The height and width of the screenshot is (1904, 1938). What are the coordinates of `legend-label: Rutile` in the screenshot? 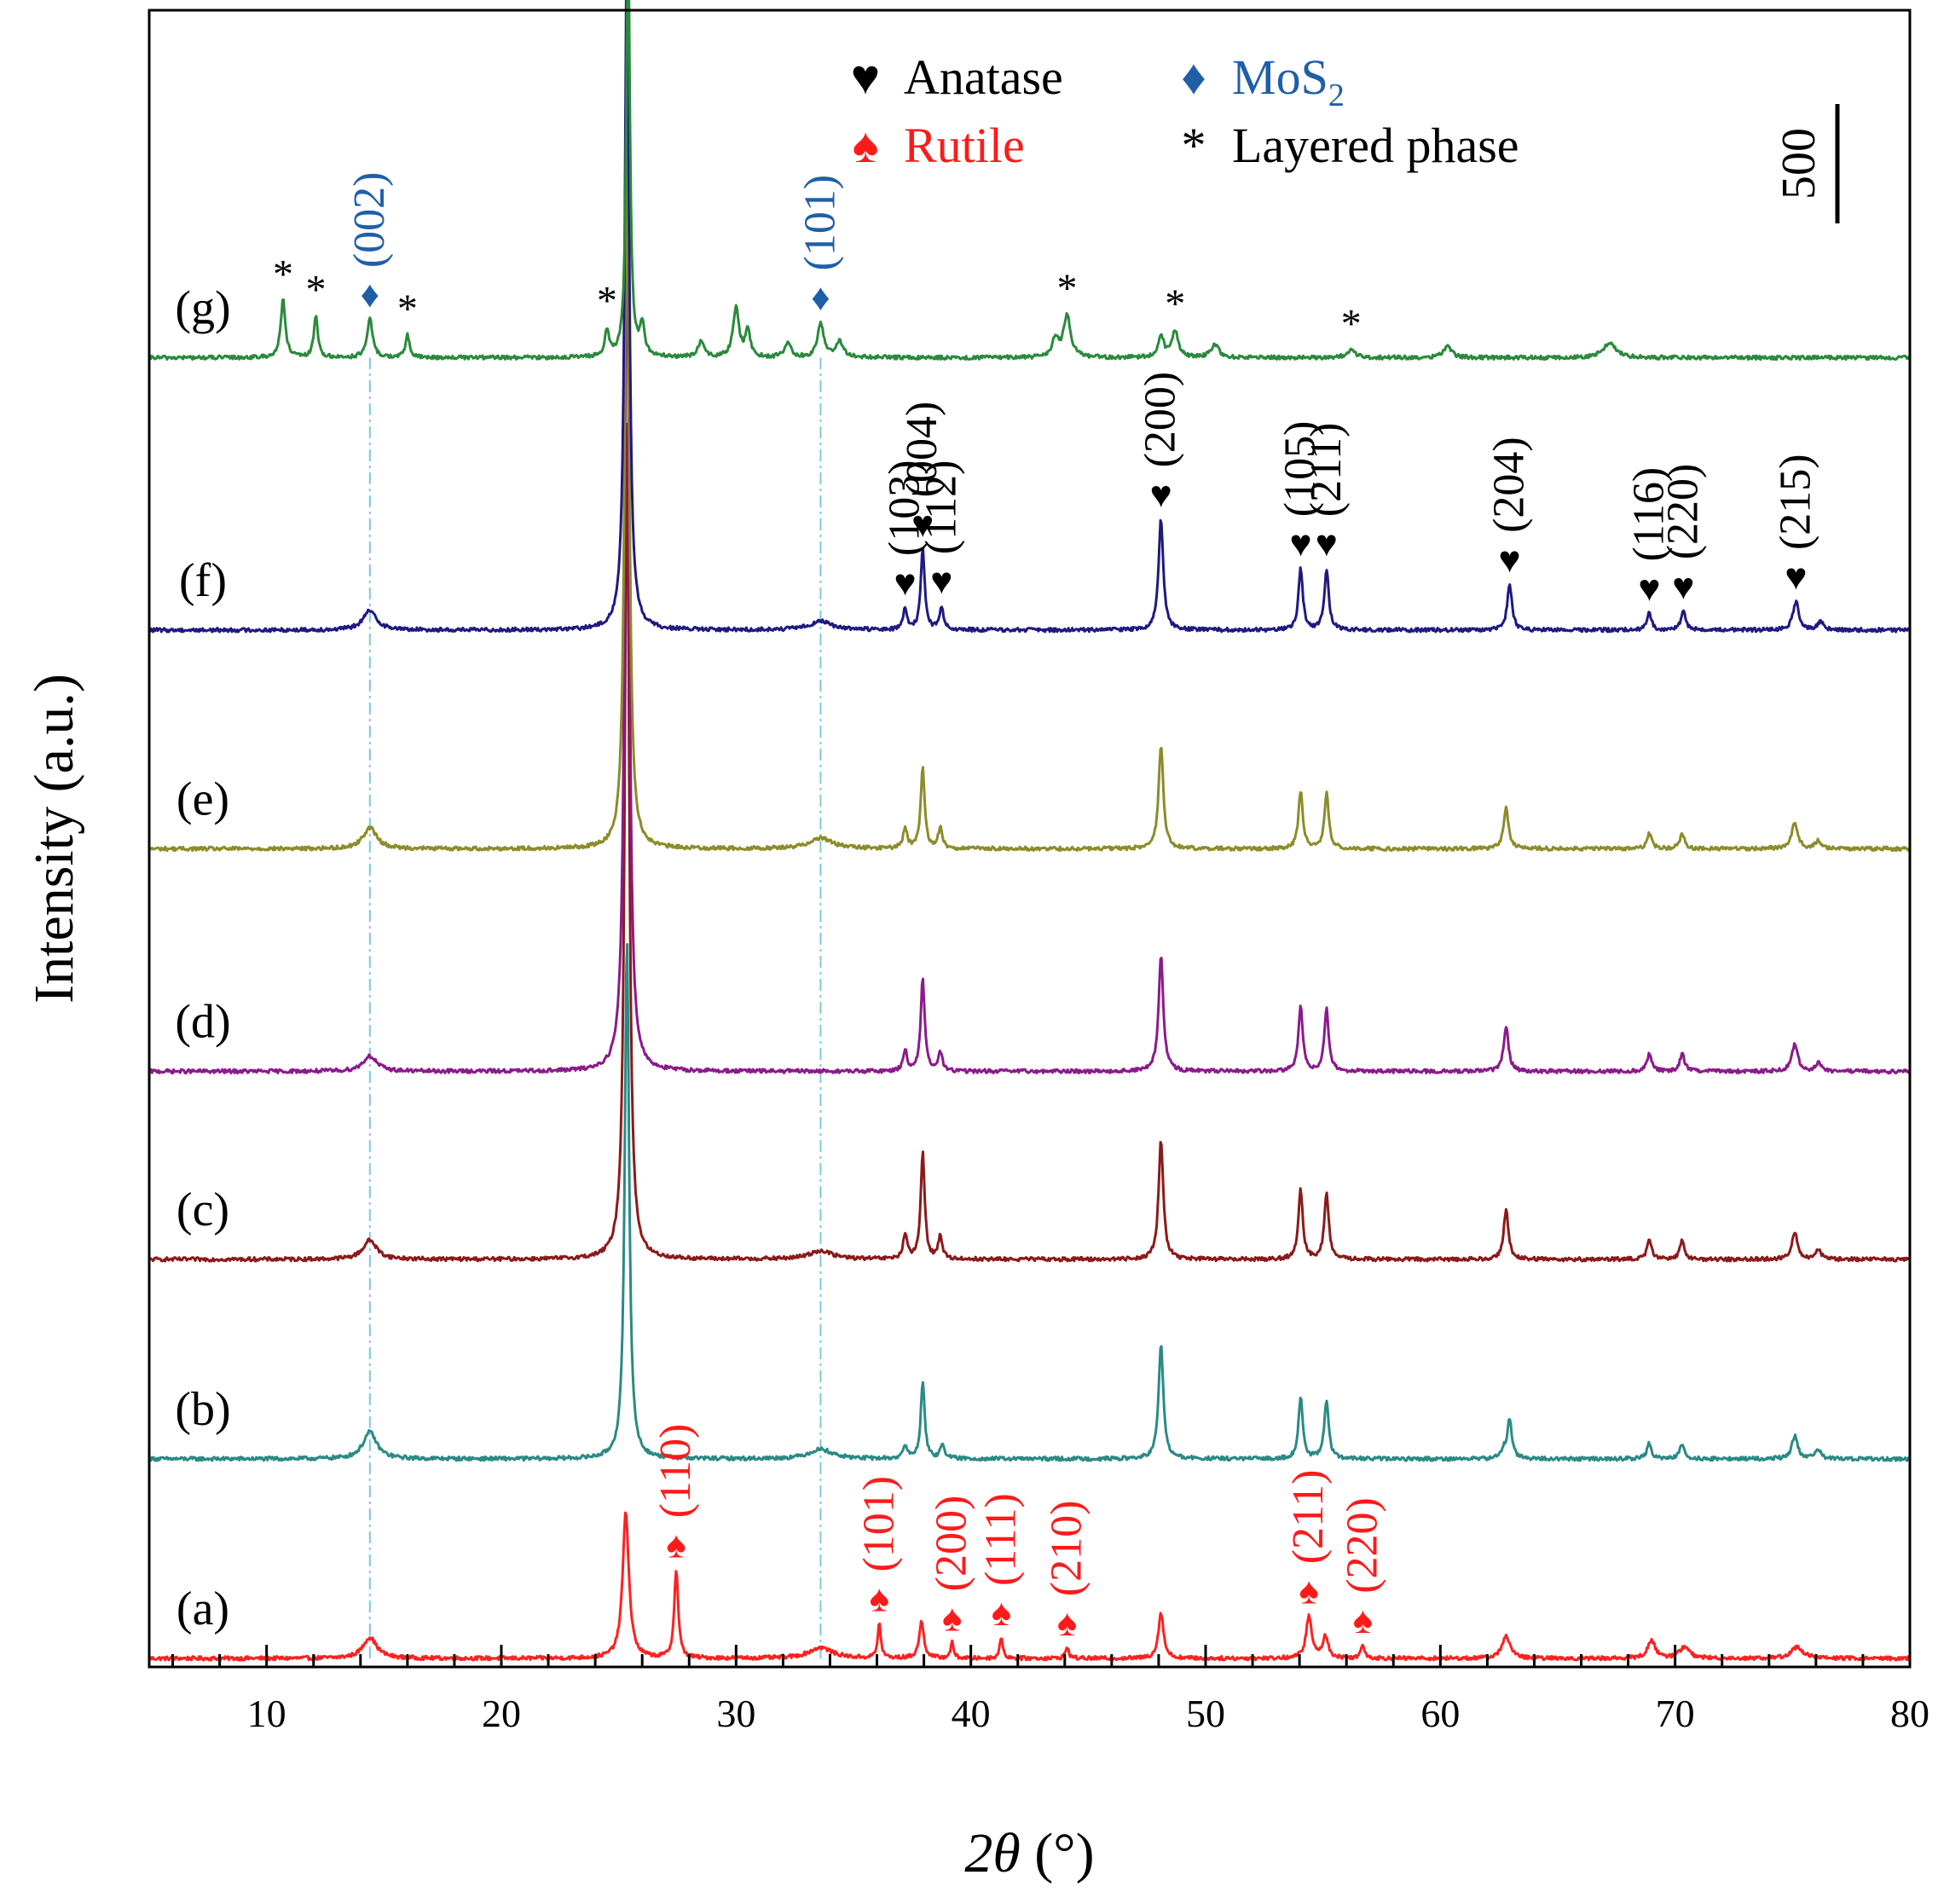 It's located at (964, 145).